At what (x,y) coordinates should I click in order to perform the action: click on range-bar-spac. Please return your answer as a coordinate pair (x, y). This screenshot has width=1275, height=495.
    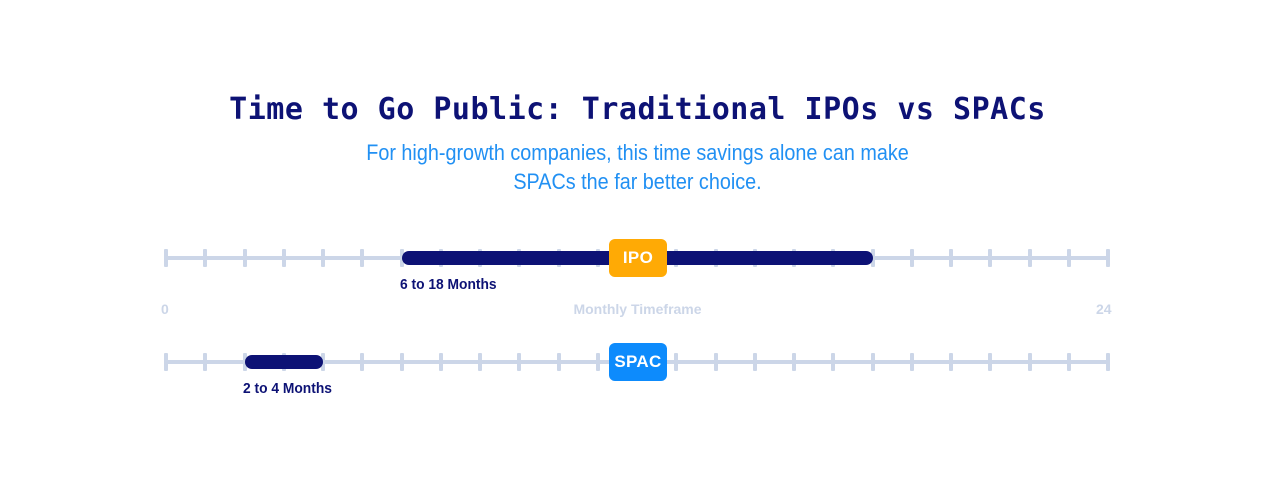
    Looking at the image, I should click on (283, 362).